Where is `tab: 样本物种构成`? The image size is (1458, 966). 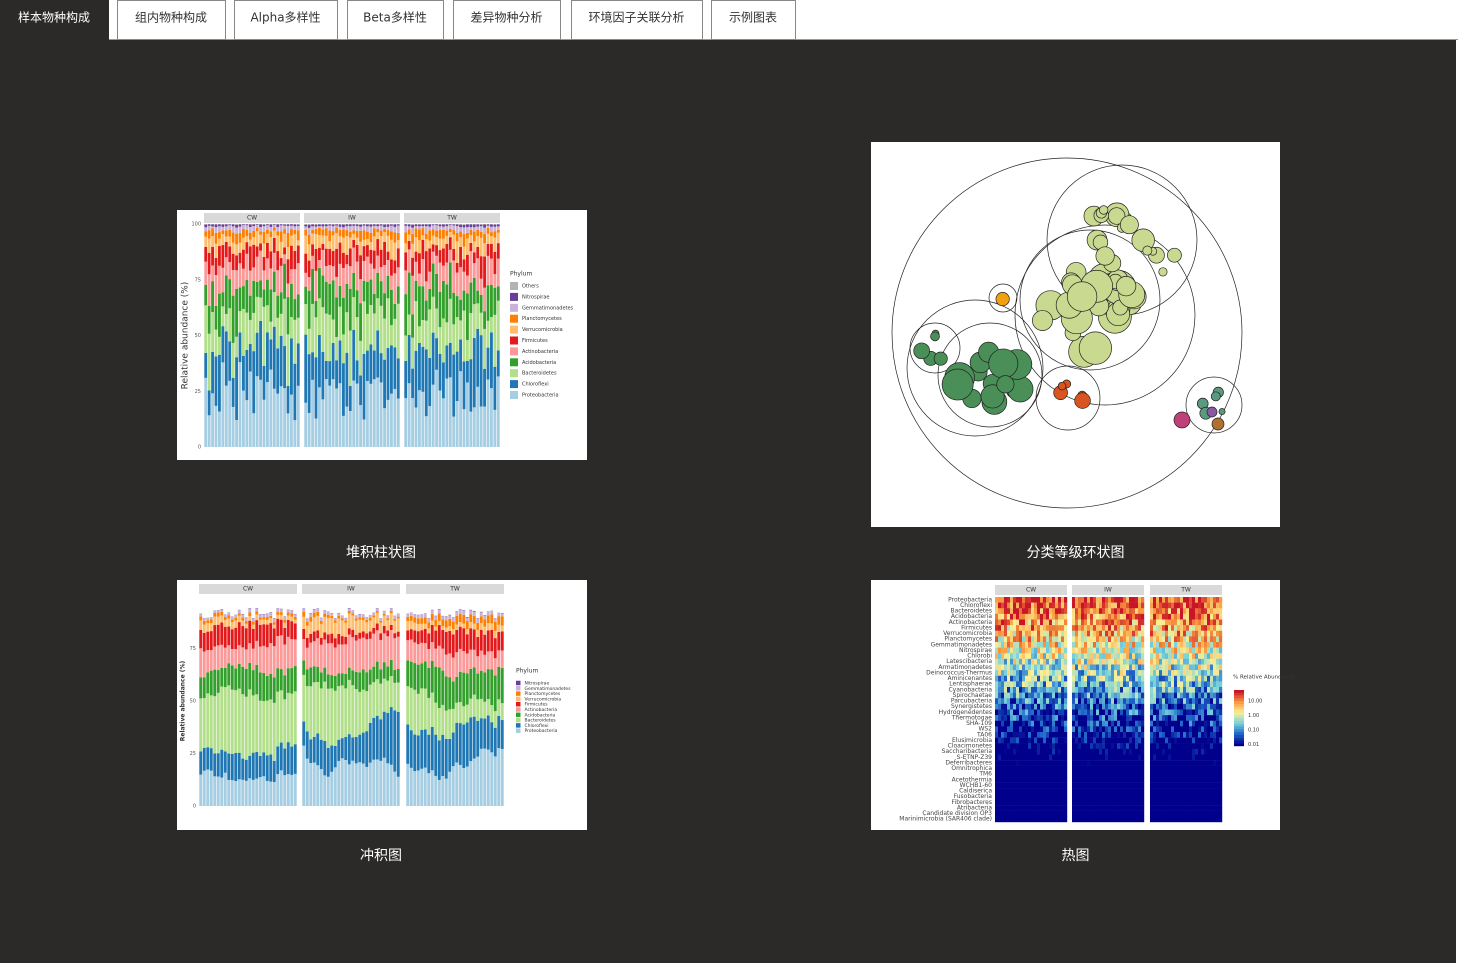
tab: 样本物种构成 is located at coordinates (54, 20).